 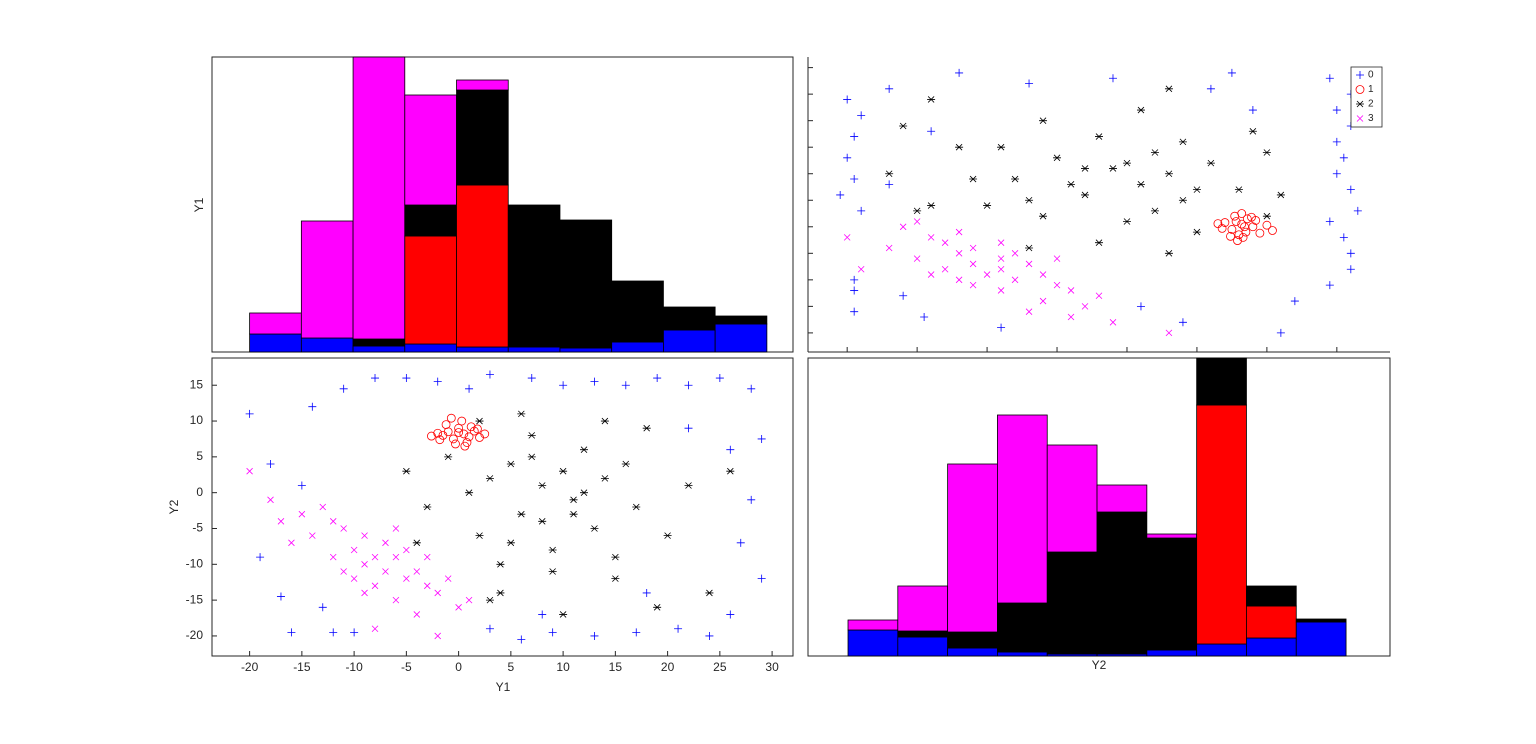 I want to click on y-tick-label: -15, so click(x=195, y=599).